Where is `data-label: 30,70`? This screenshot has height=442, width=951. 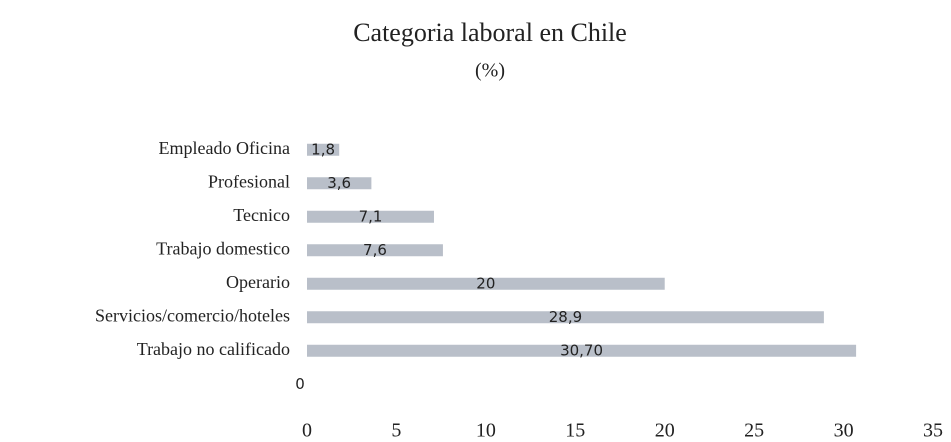 data-label: 30,70 is located at coordinates (581, 350).